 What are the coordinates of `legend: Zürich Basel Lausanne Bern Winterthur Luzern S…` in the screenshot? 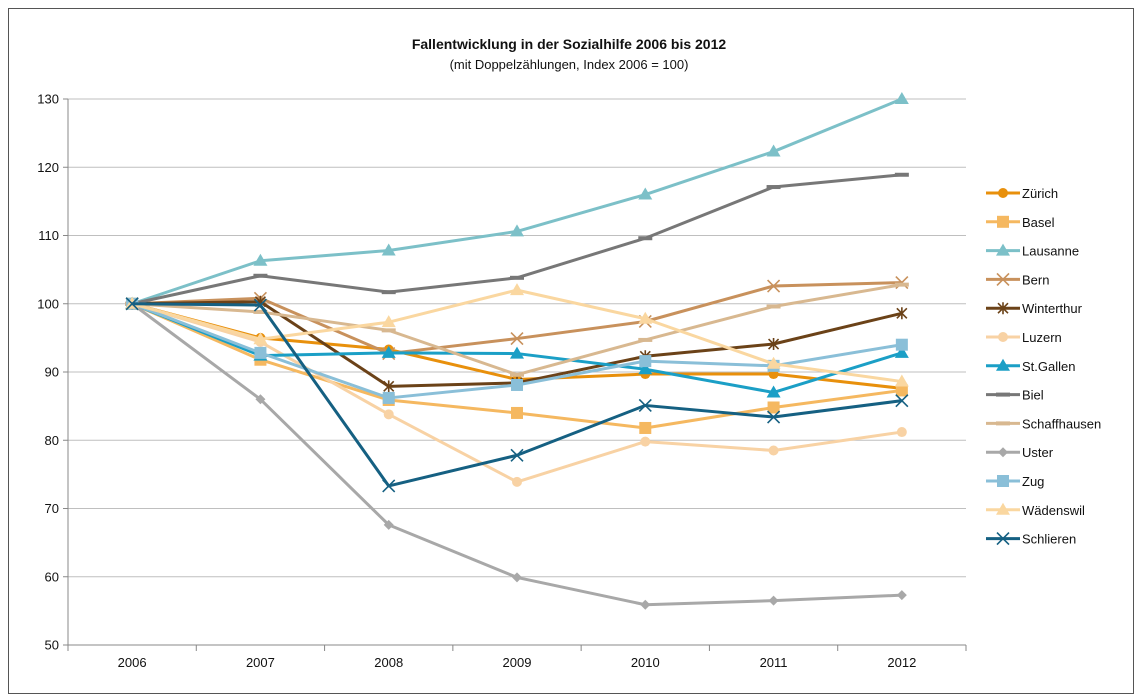 It's located at (1043, 366).